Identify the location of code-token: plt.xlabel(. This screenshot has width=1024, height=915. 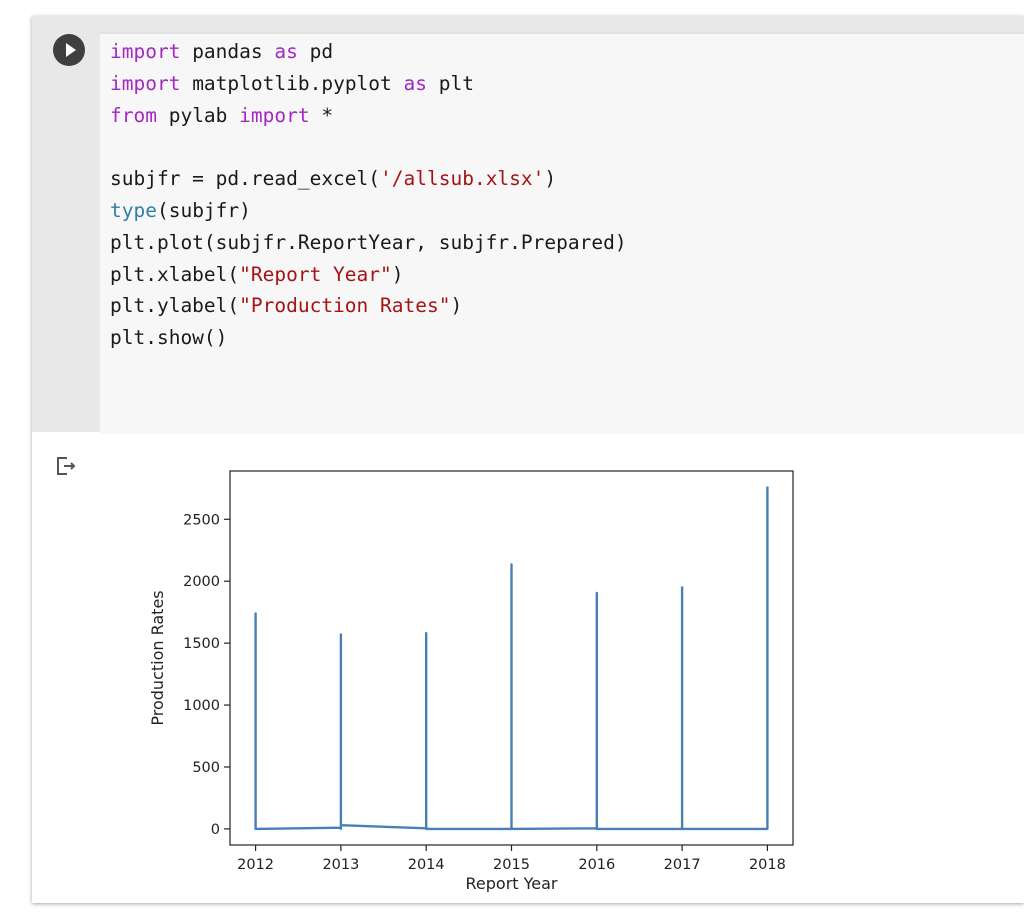
(175, 274).